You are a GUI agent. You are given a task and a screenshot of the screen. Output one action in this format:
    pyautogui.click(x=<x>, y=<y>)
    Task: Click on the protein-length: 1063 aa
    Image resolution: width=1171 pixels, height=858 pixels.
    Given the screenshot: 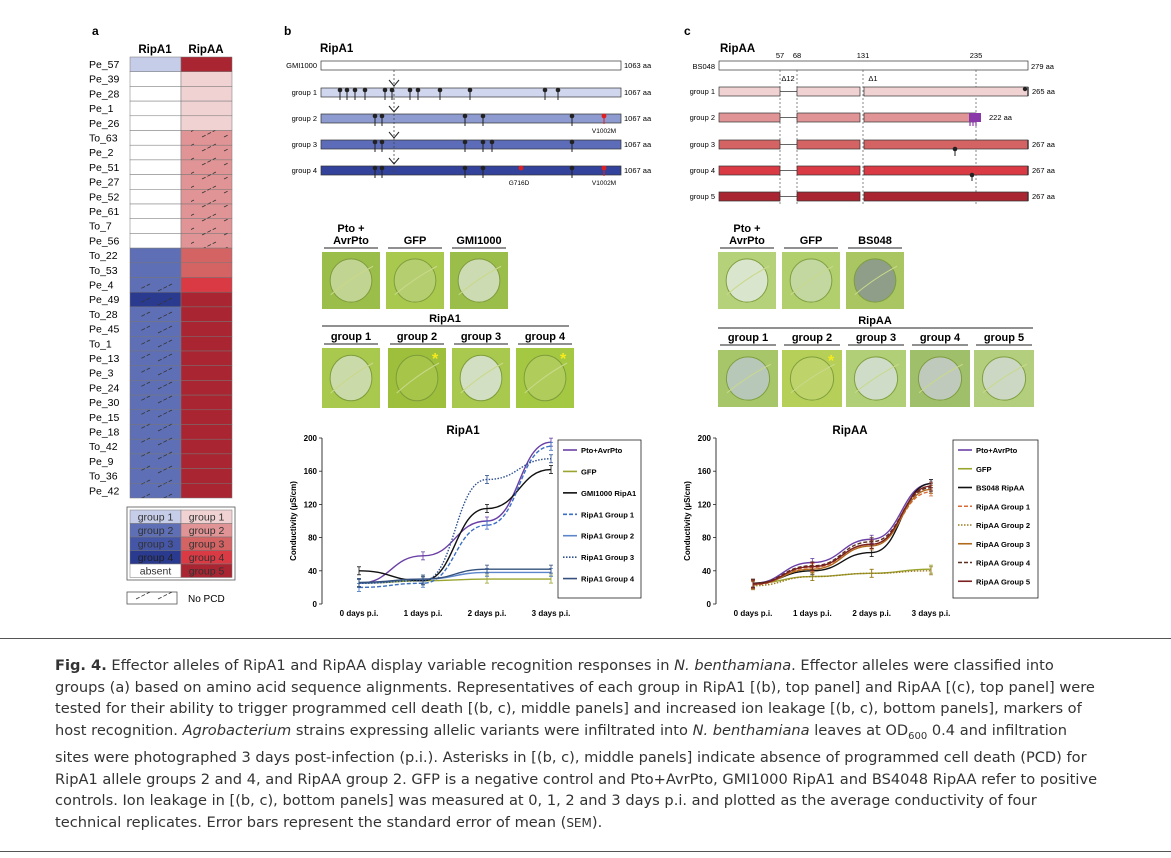 What is the action you would take?
    pyautogui.click(x=638, y=65)
    